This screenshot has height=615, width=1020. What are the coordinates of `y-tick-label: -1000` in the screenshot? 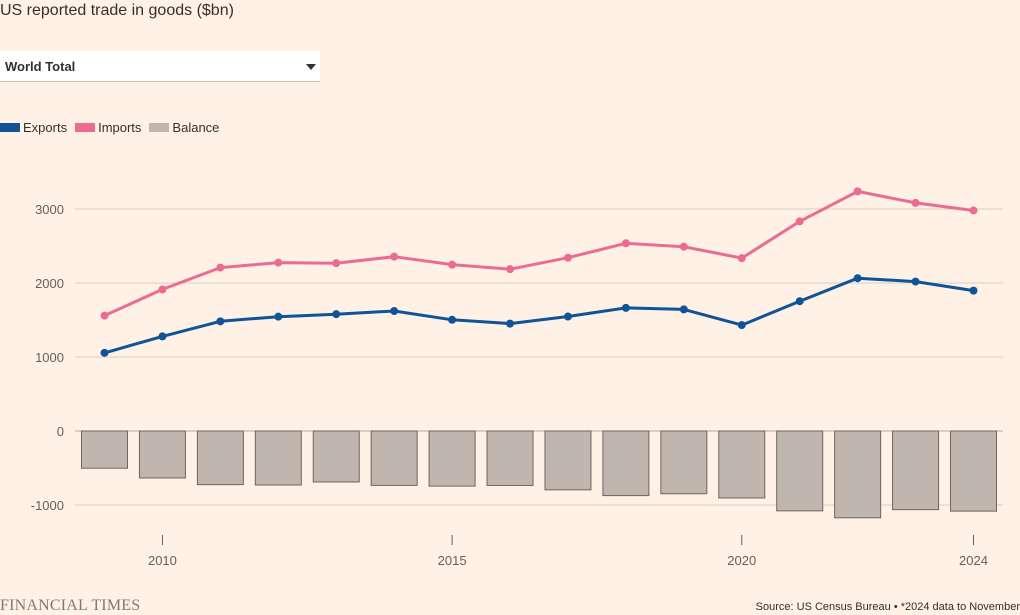 It's located at (47, 505).